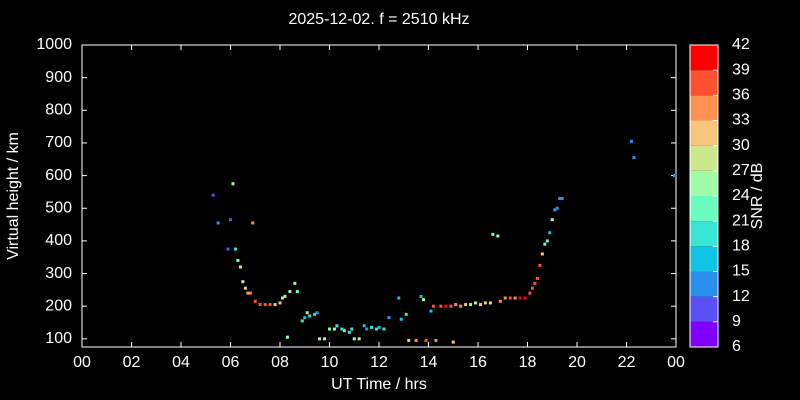 Image resolution: width=800 pixels, height=400 pixels. What do you see at coordinates (741, 145) in the screenshot?
I see `colorbar-tick-label: 30` at bounding box center [741, 145].